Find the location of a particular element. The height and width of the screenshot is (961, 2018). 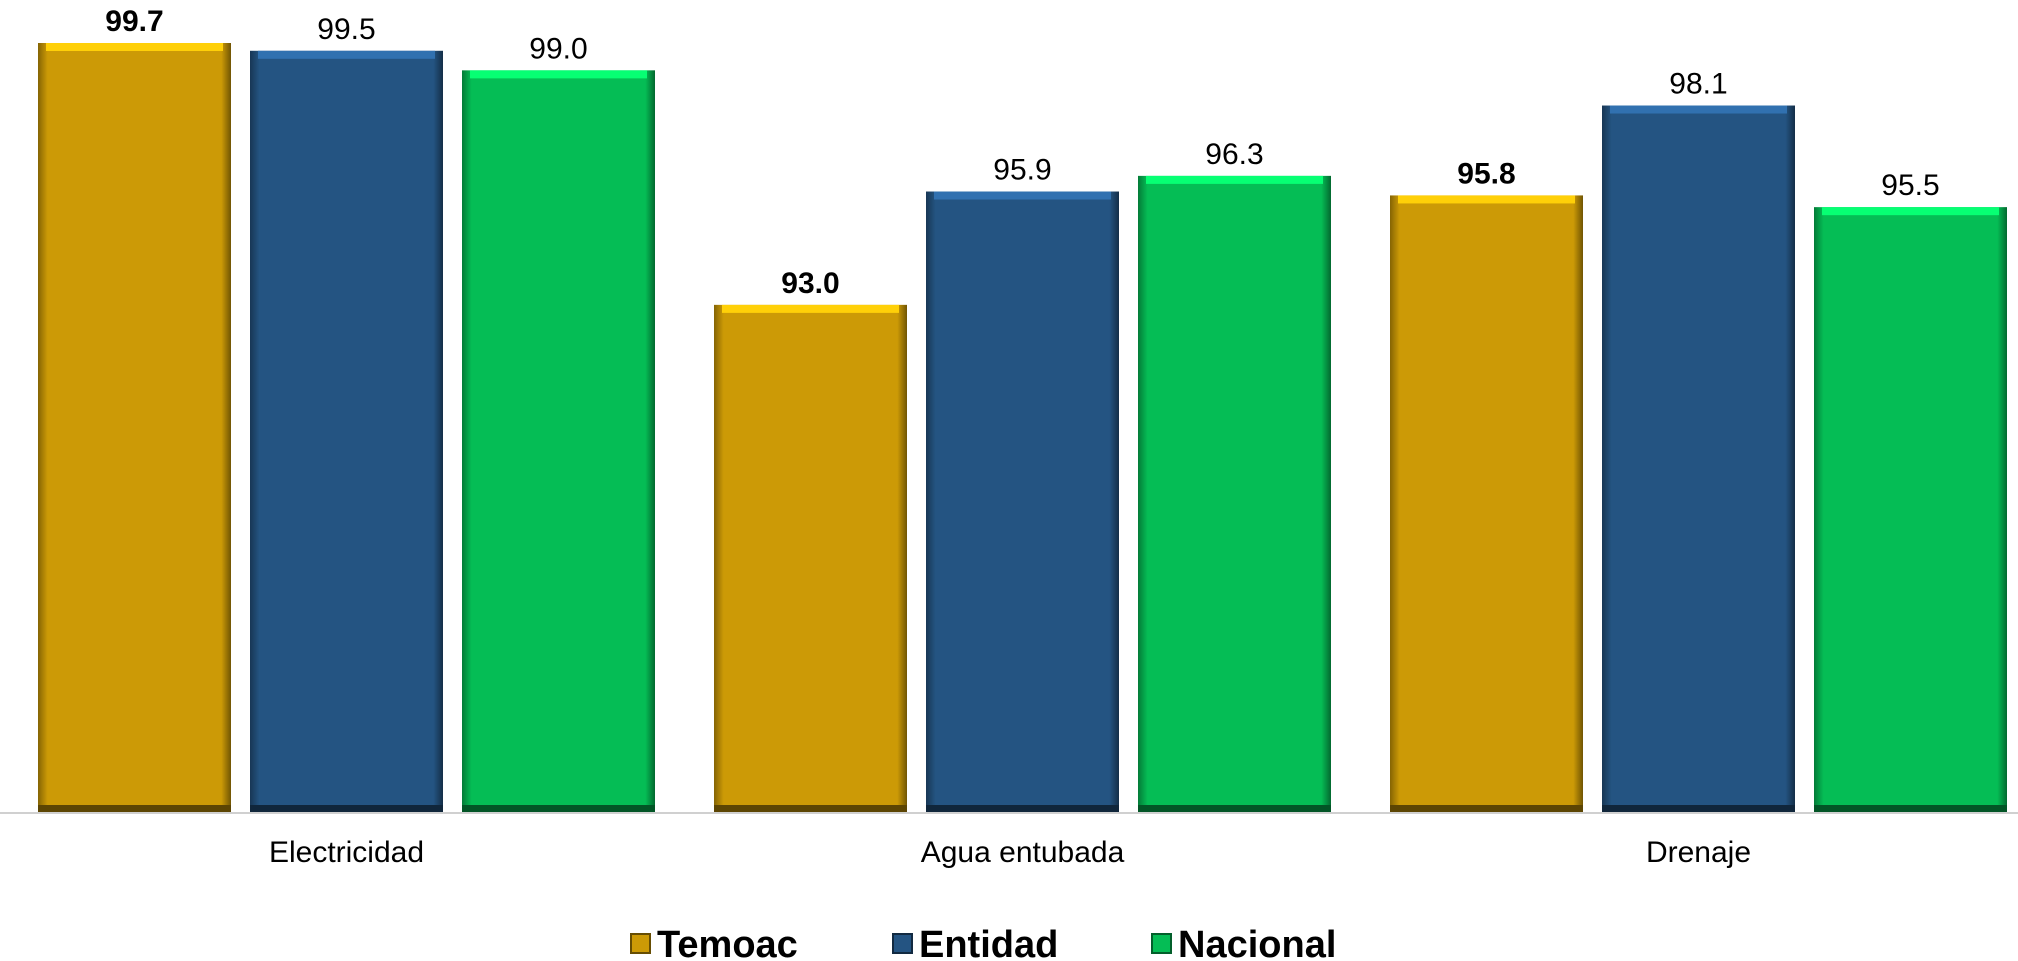

bar-nacional-drenaje is located at coordinates (1910, 510).